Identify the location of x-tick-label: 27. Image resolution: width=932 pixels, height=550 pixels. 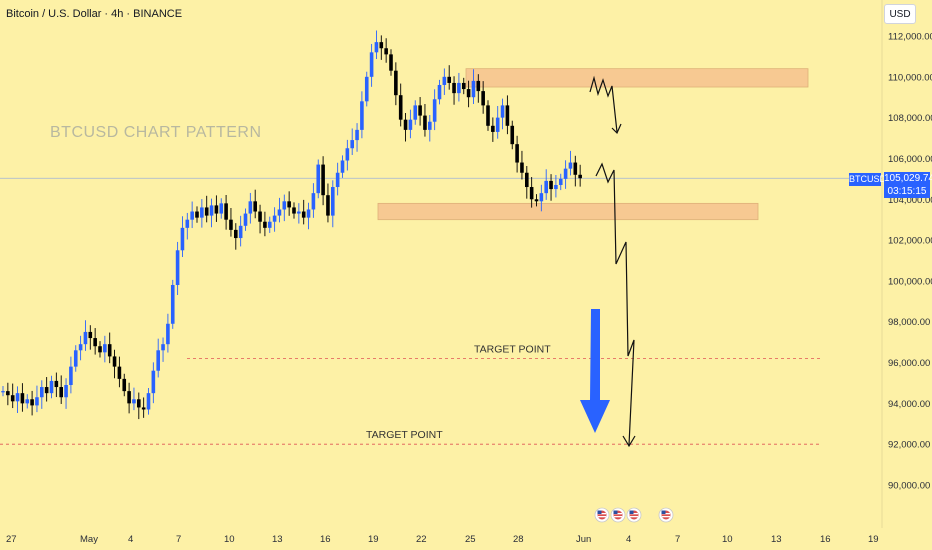
(11, 539).